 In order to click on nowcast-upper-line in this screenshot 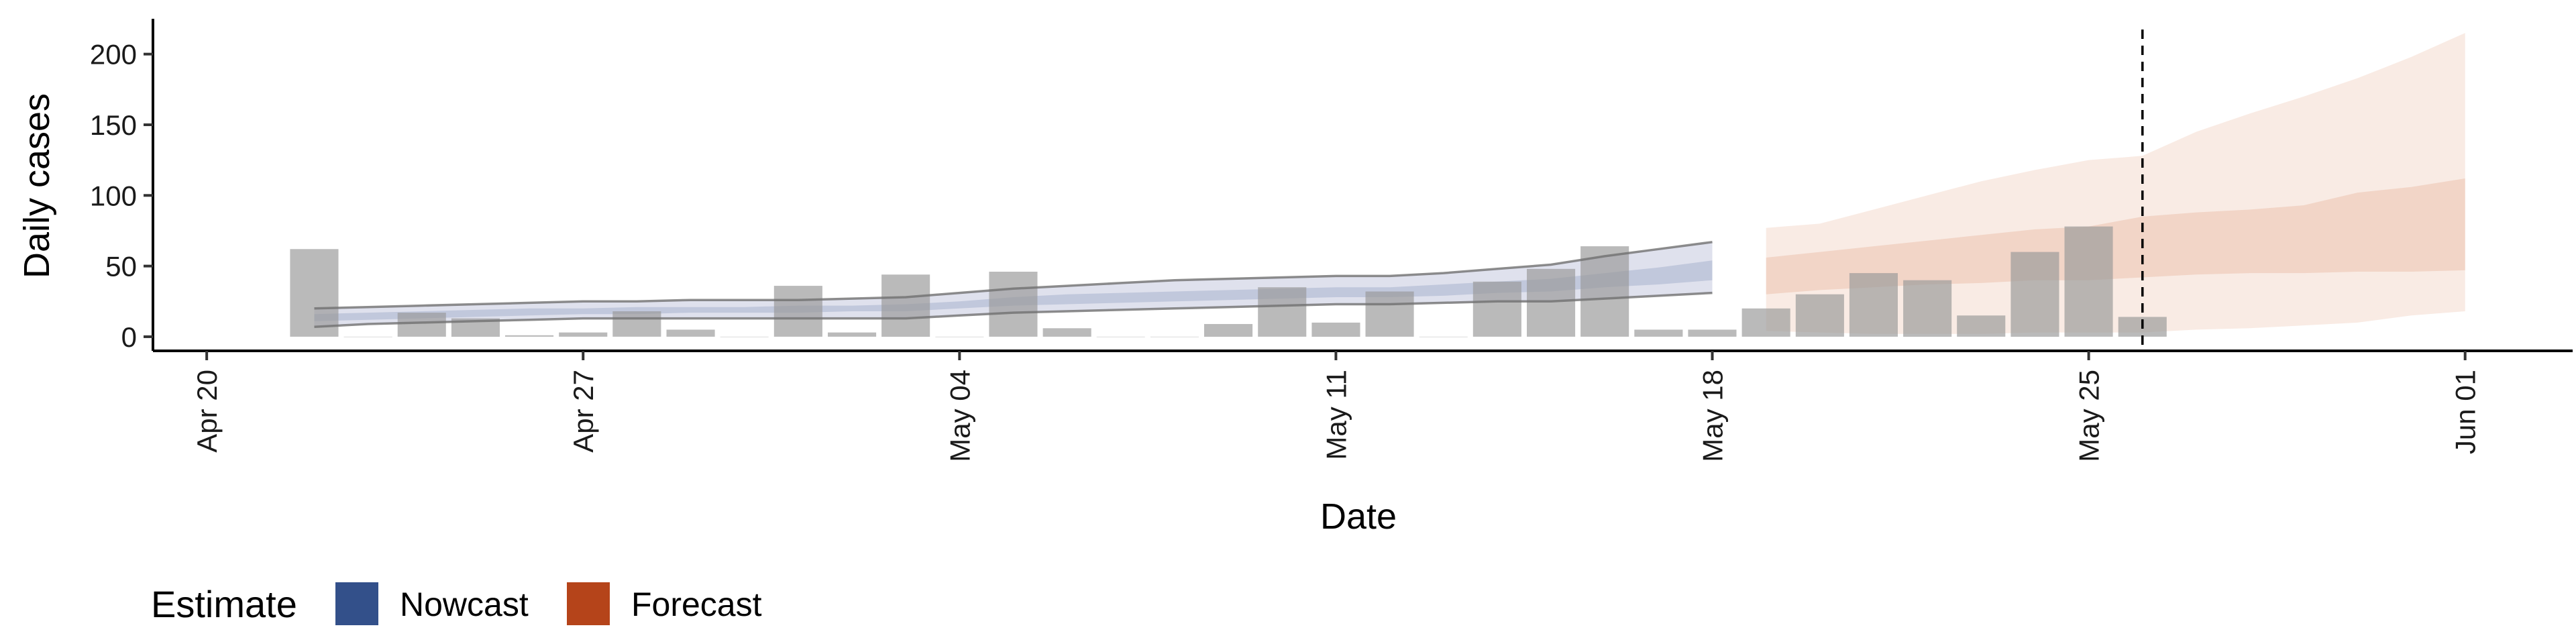, I will do `click(1013, 275)`.